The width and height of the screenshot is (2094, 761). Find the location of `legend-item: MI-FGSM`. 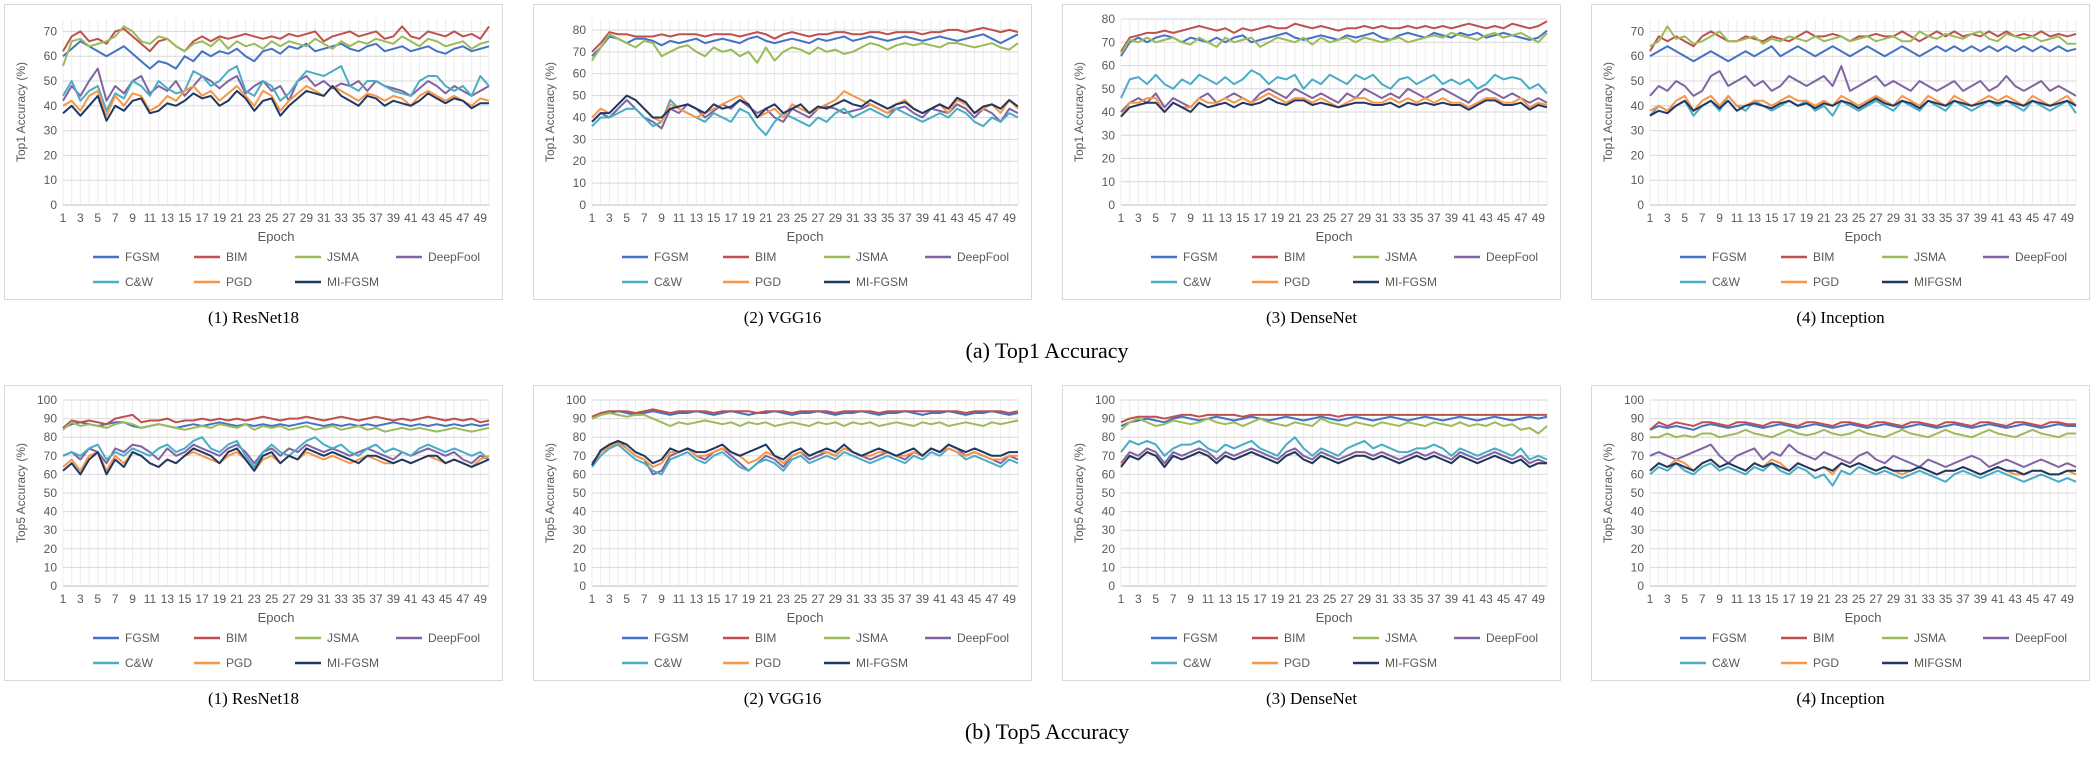

legend-item: MI-FGSM is located at coordinates (1395, 663).